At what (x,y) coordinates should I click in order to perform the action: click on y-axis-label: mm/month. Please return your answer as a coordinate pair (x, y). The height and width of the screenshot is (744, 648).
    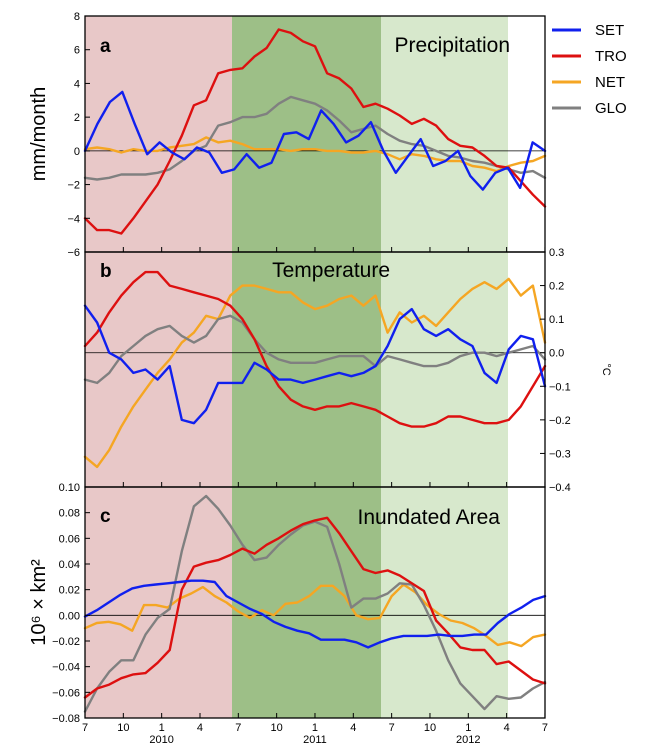
    Looking at the image, I should click on (39, 134).